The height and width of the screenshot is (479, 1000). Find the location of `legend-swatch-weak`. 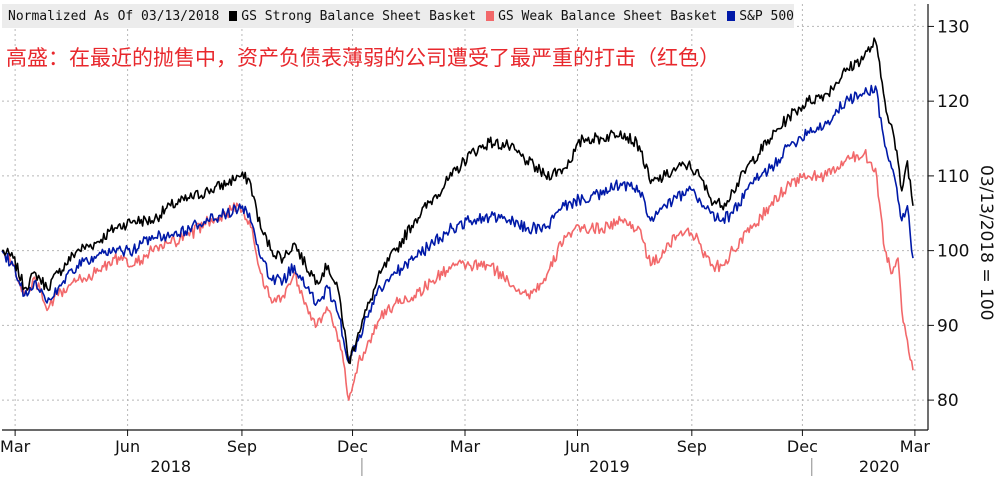

legend-swatch-weak is located at coordinates (490, 16).